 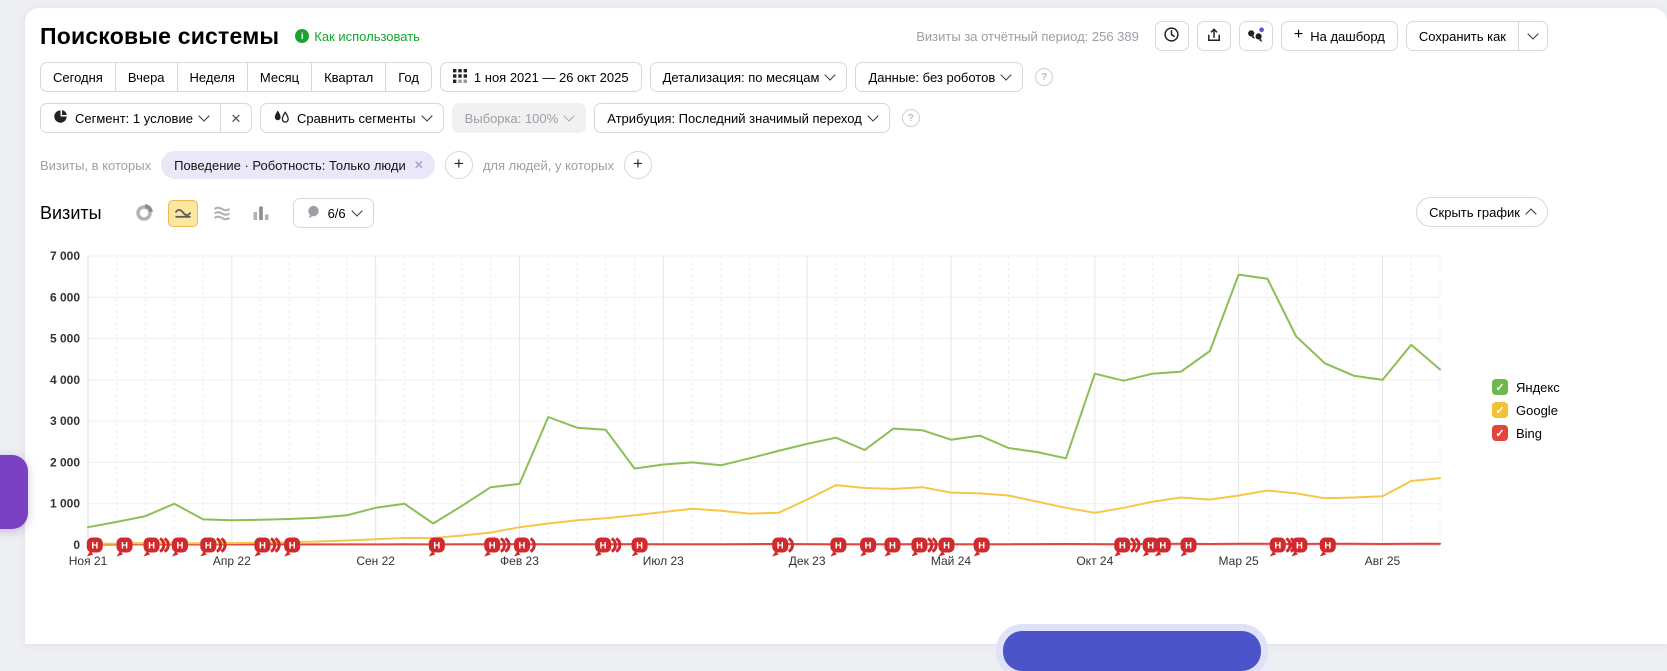 I want to click on feedback-side-tab, so click(x=14, y=492).